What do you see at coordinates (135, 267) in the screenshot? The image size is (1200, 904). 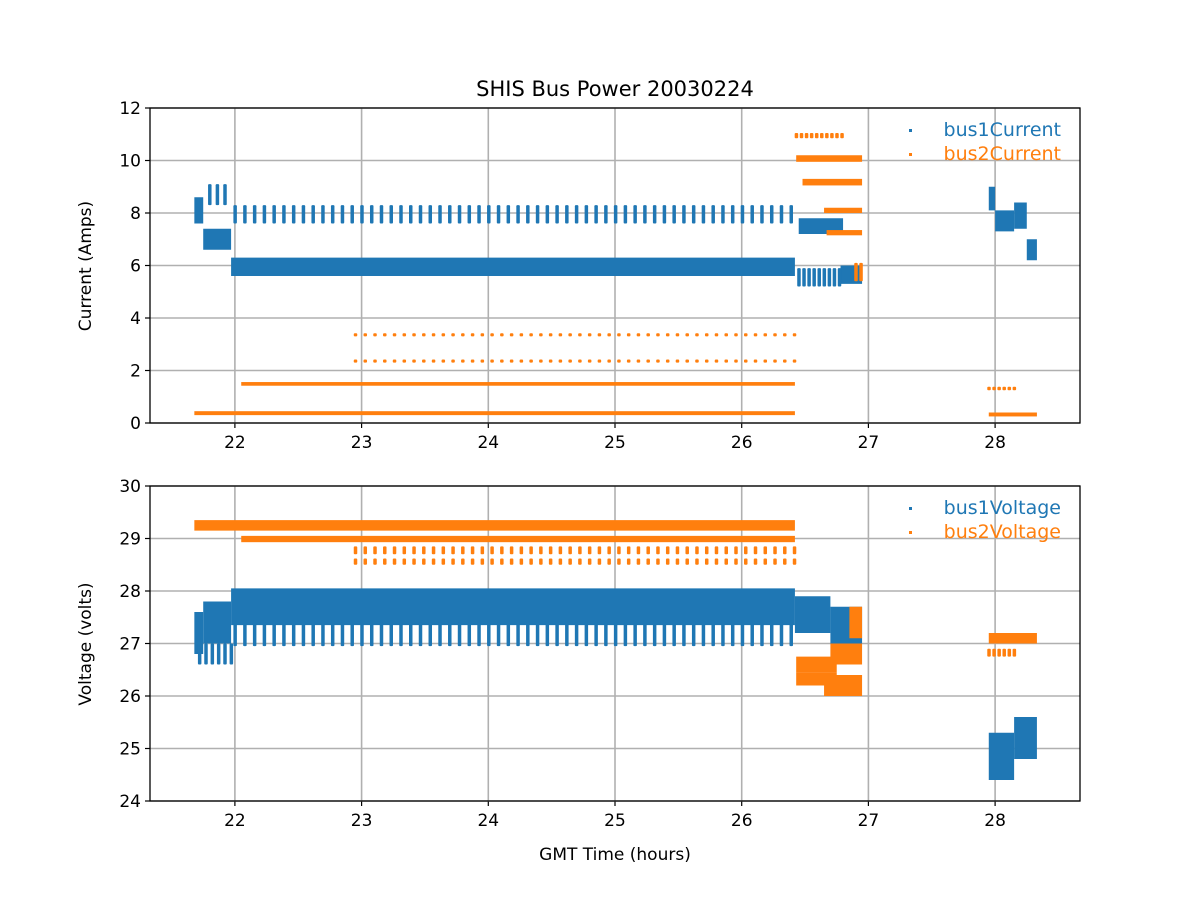 I see `y-tick-label: 6` at bounding box center [135, 267].